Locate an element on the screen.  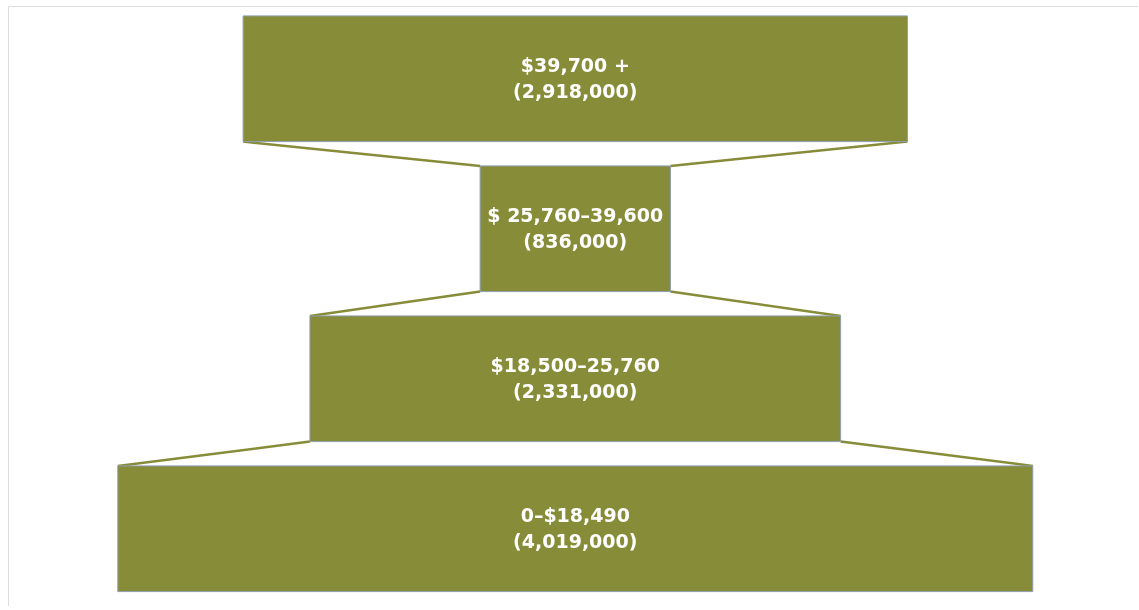
data-label: (2,331,000) is located at coordinates (575, 390).